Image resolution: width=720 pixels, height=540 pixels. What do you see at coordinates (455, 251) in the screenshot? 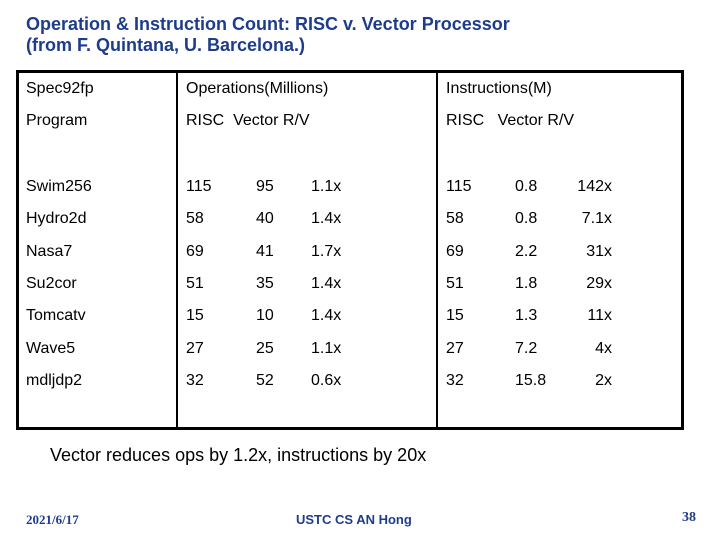
I see `table-cell-in-risc: 69` at bounding box center [455, 251].